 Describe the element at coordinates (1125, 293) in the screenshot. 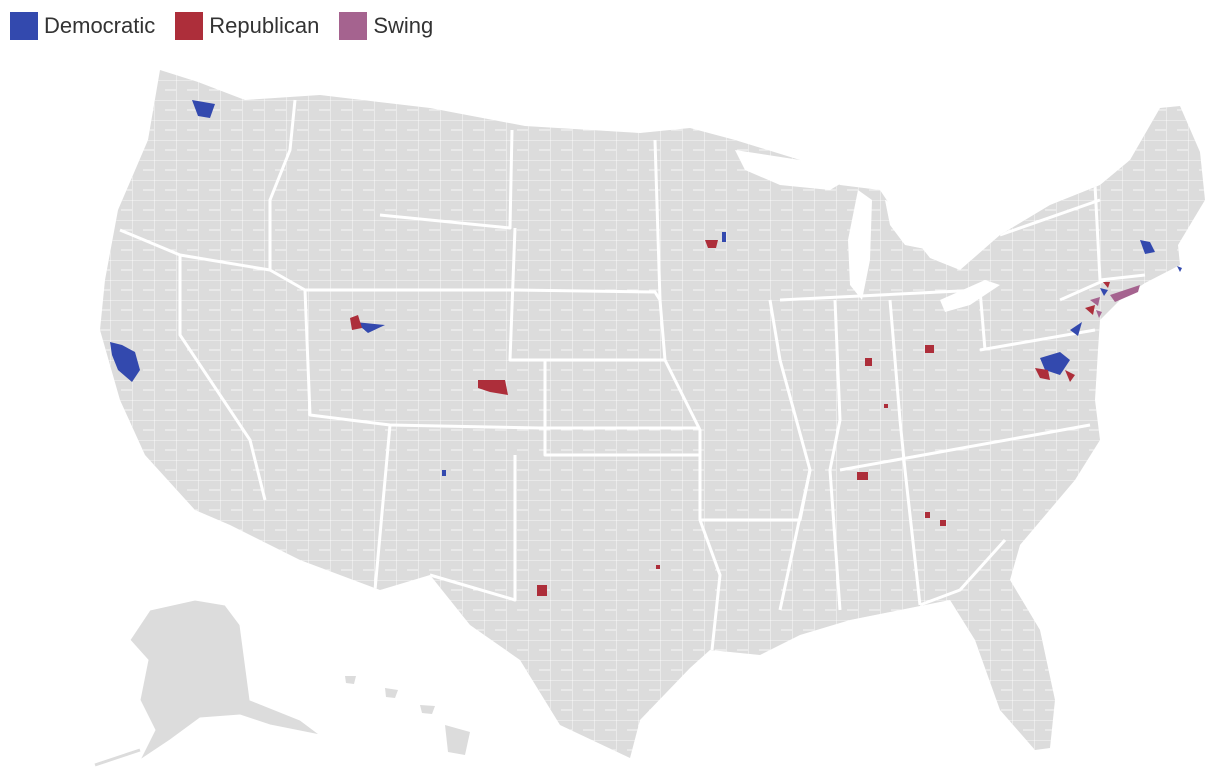

I see `county-long-island` at that location.